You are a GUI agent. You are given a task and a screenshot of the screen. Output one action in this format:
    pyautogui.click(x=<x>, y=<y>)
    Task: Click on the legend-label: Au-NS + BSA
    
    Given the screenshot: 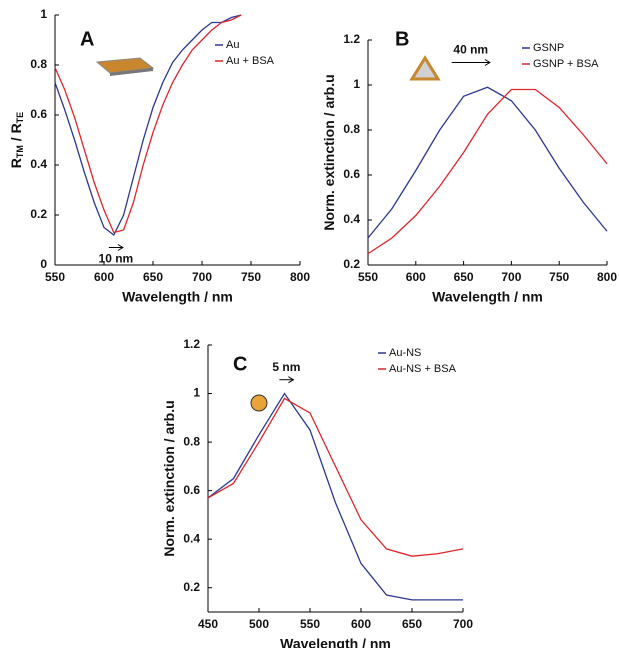 What is the action you would take?
    pyautogui.click(x=423, y=369)
    